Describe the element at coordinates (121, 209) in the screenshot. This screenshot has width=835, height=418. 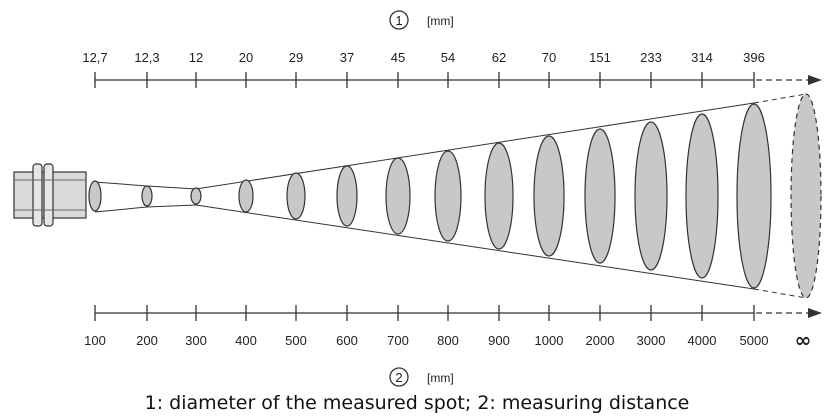
I see `cone-bottom-edge-near` at that location.